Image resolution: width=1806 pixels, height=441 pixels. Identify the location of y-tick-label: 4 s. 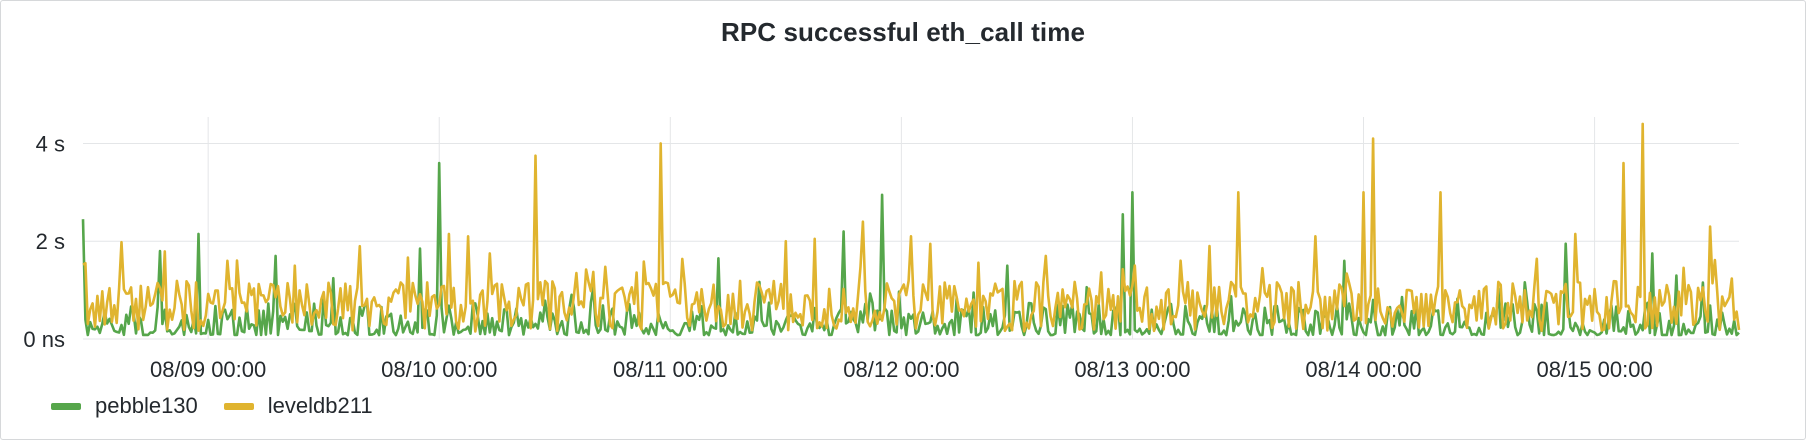
(50, 143).